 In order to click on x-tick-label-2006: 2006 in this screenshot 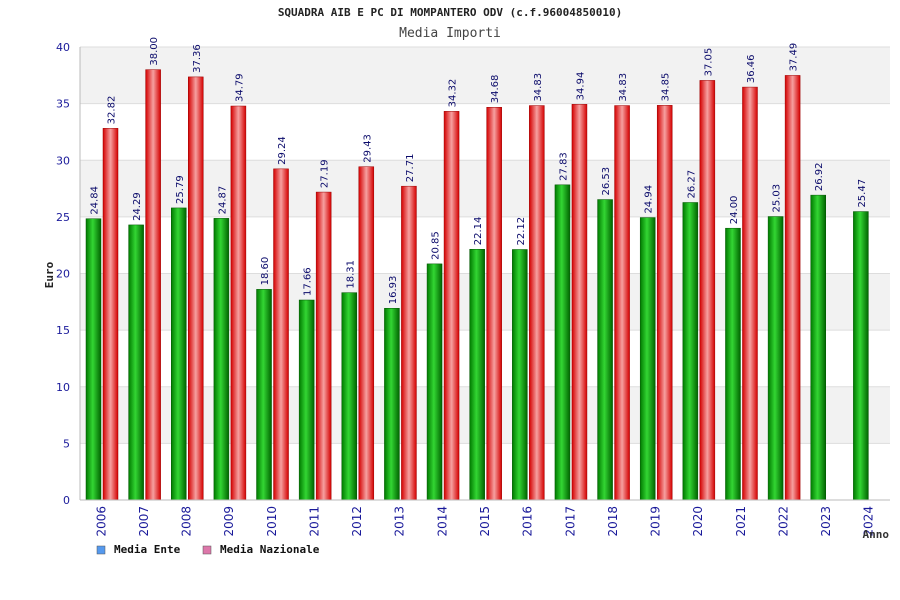, I will do `click(101, 521)`.